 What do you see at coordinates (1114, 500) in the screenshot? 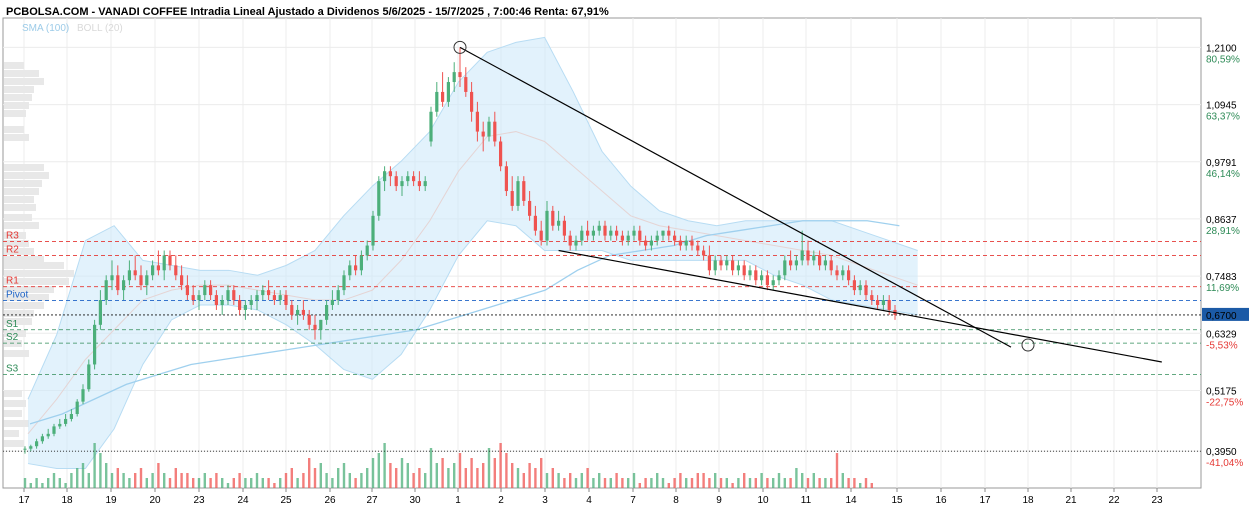
I see `date-label: 22` at bounding box center [1114, 500].